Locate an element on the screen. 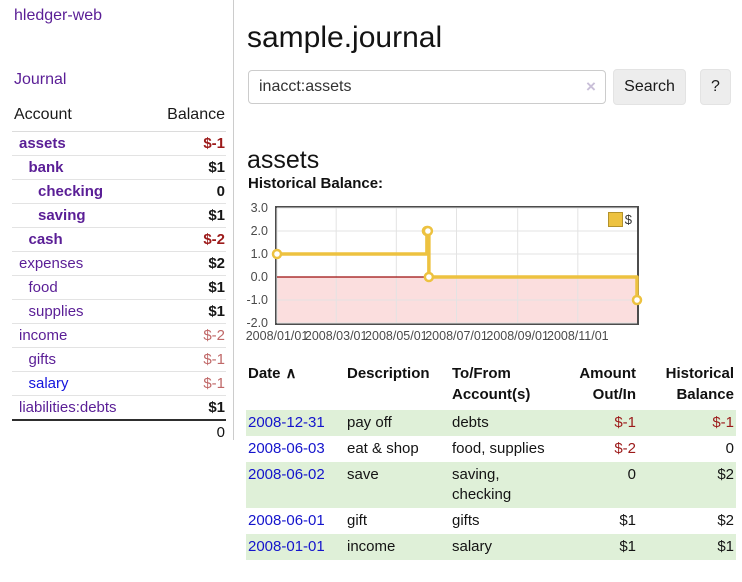 This screenshot has height=582, width=742. accounts-total-value: 0 is located at coordinates (186, 431).